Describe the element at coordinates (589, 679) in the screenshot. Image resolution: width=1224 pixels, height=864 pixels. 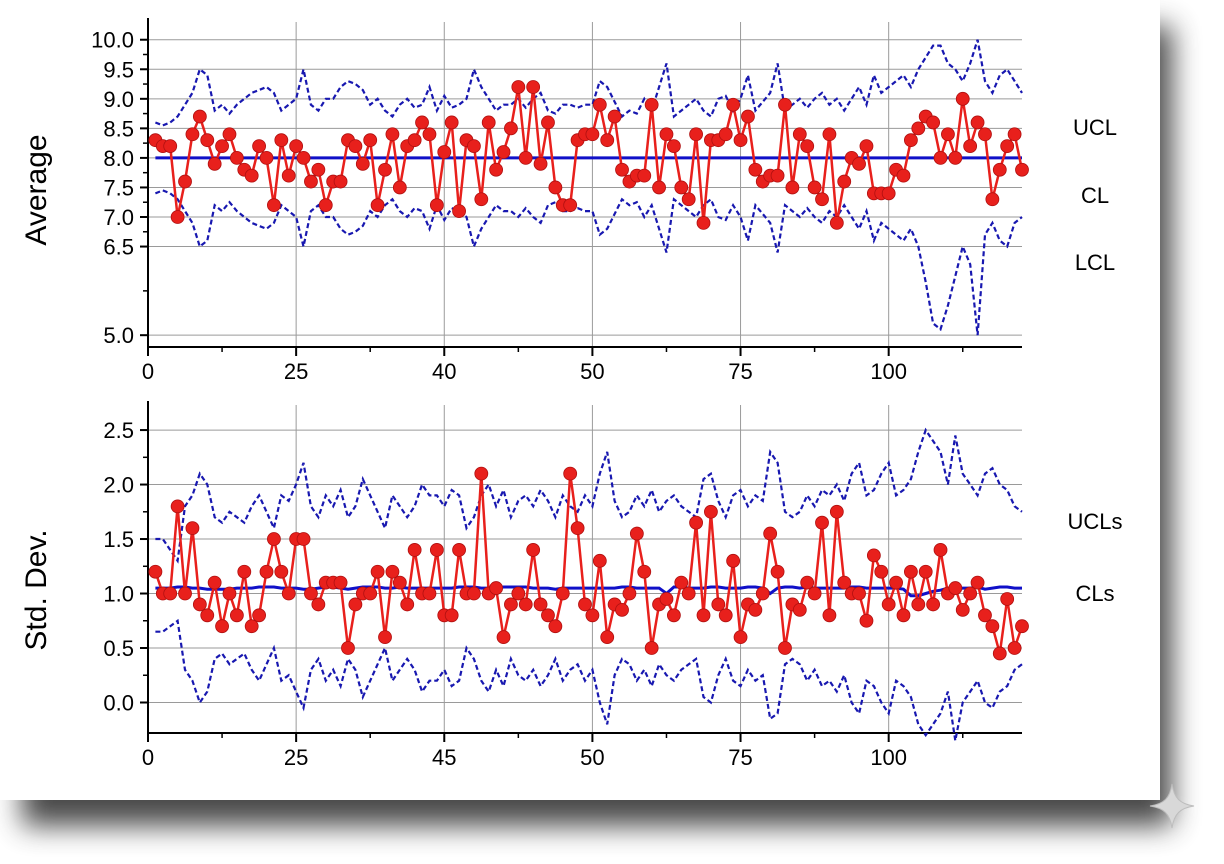
I see `control-limit-line-lcls` at that location.